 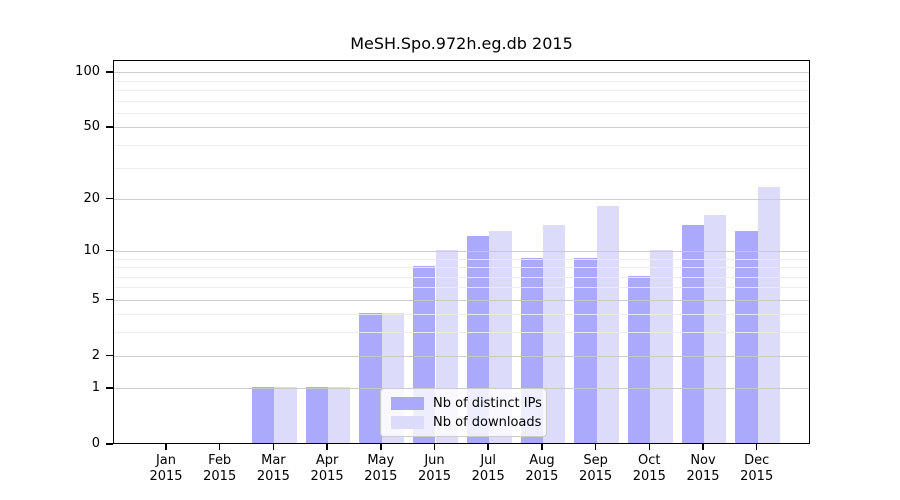 I want to click on legend-label-distinct-ips: Nb of distinct IPs, so click(x=487, y=403).